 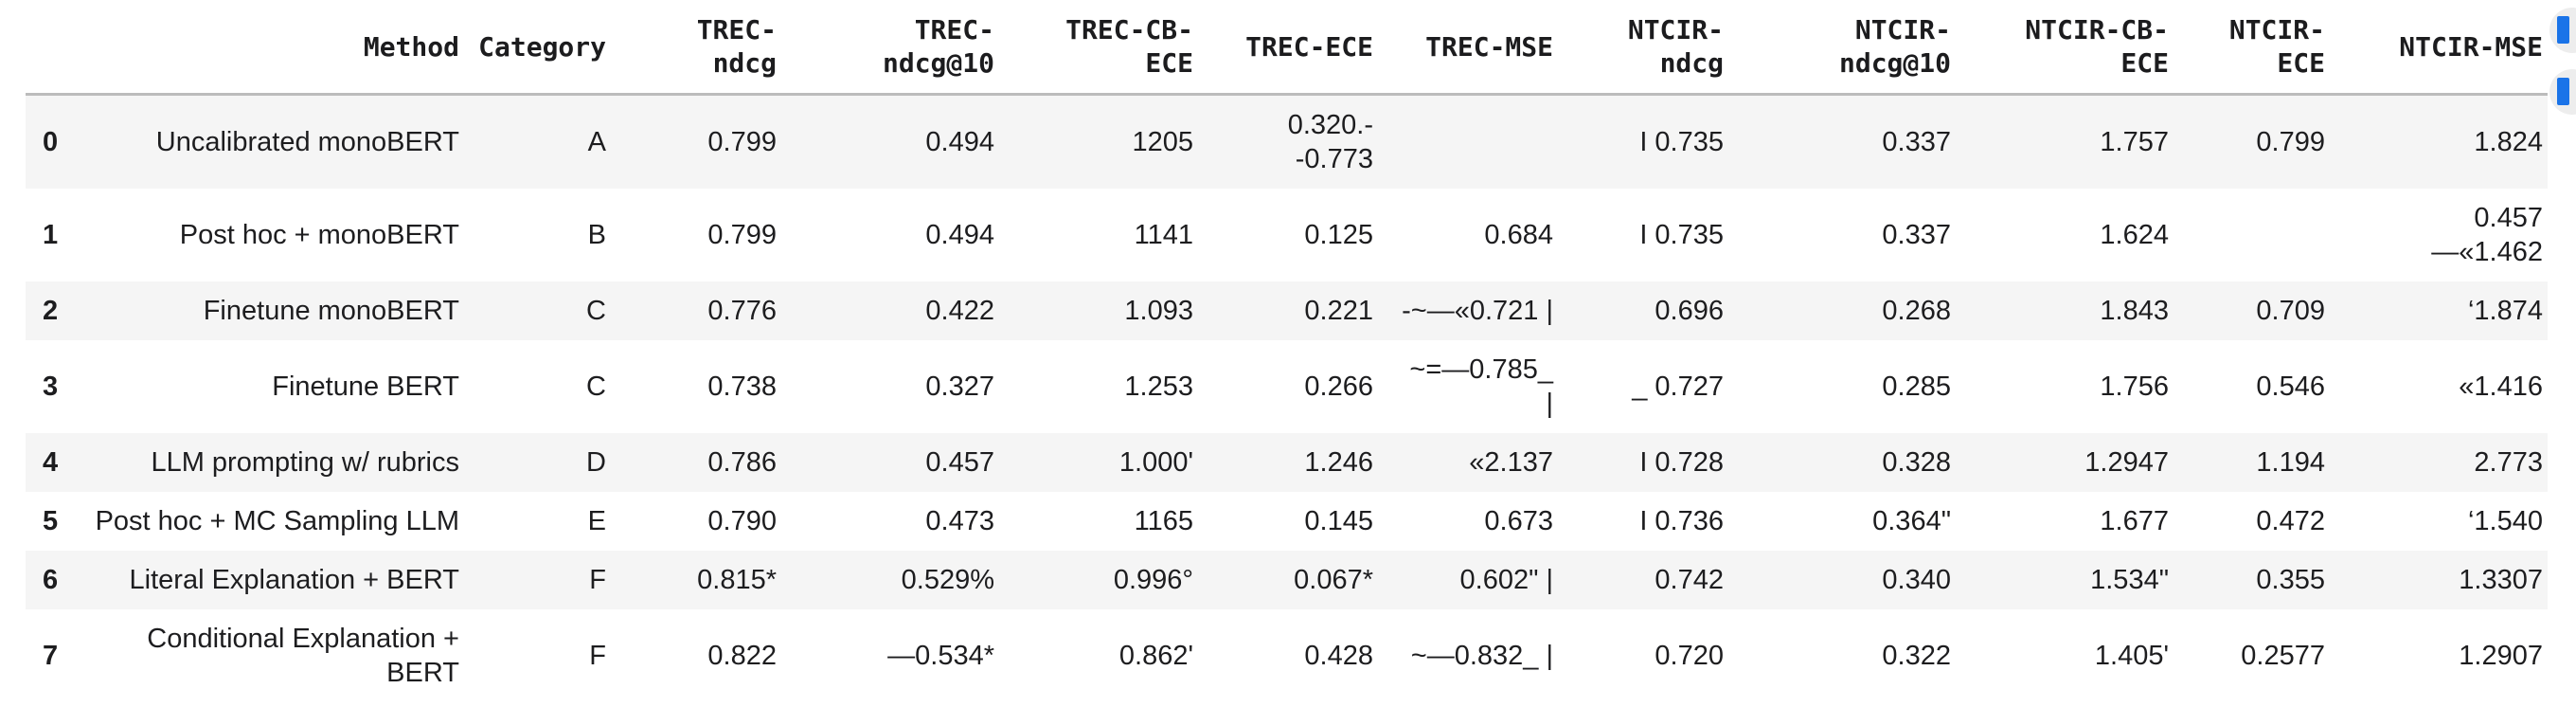 What do you see at coordinates (1643, 48) in the screenshot?
I see `column-header-ntcir_ndcg: NTCIR- ndcg` at bounding box center [1643, 48].